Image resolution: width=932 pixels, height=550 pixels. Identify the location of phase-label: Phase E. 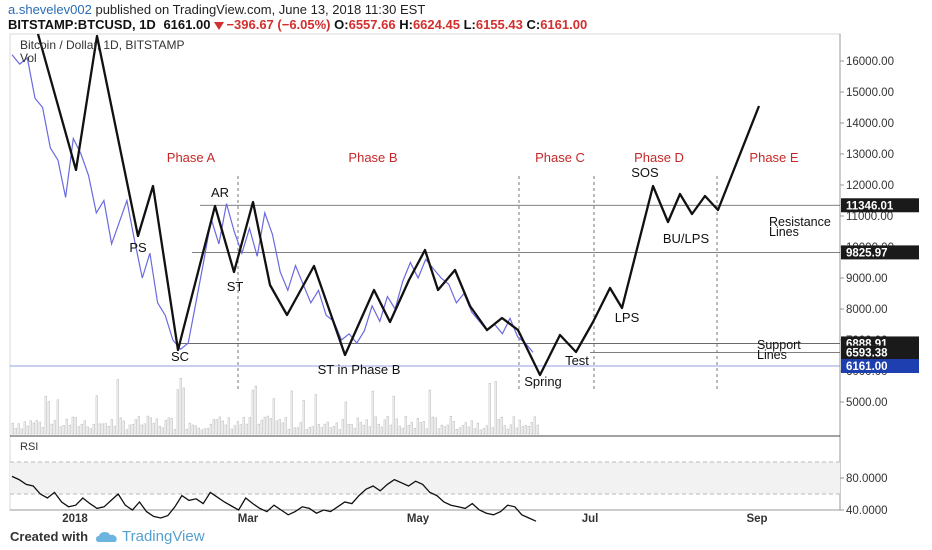
(773, 157).